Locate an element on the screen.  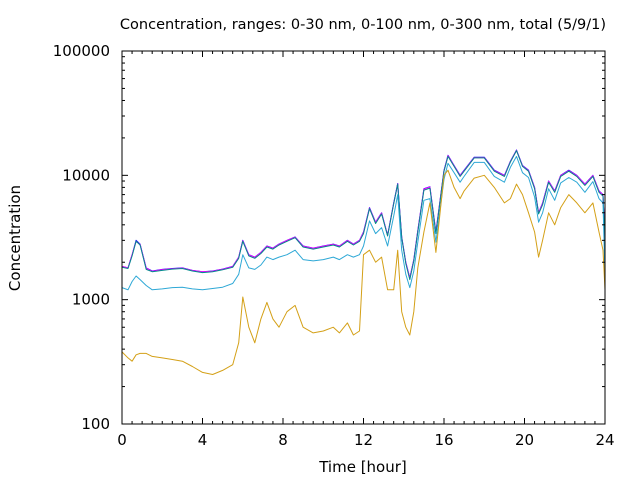
x-tick-label: 8 is located at coordinates (283, 440).